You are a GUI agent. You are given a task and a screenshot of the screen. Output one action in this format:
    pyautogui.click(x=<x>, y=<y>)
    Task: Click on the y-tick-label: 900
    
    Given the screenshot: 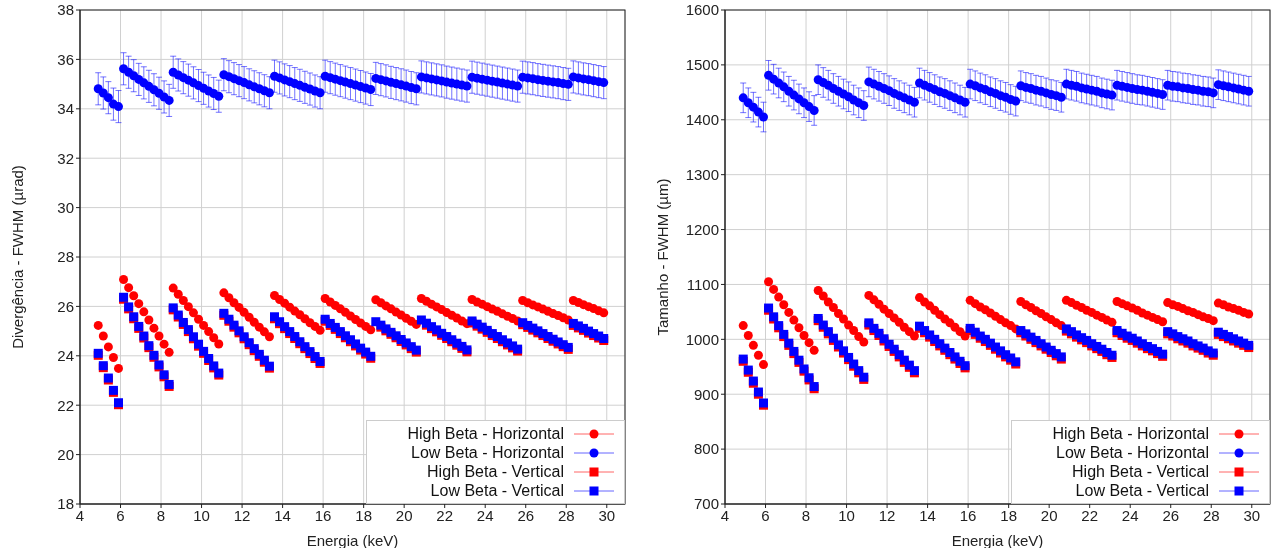 What is the action you would take?
    pyautogui.click(x=706, y=394)
    